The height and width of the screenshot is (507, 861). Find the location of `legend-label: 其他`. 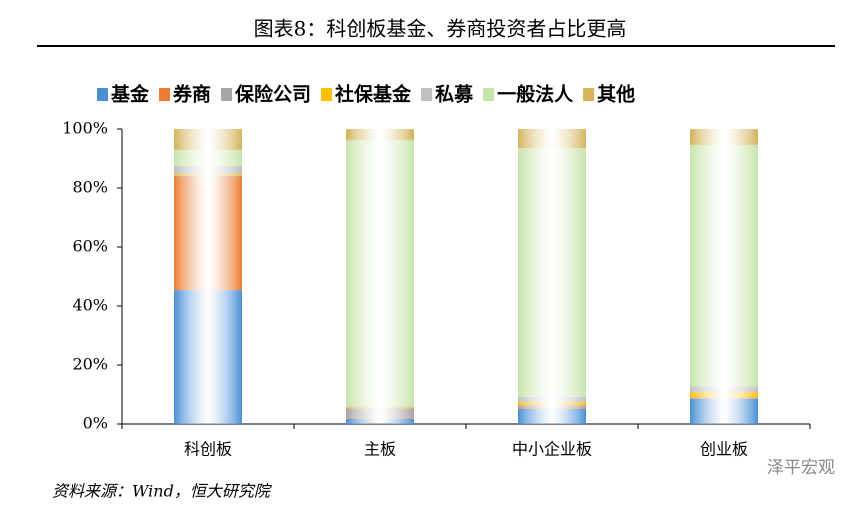

legend-label: 其他 is located at coordinates (616, 94).